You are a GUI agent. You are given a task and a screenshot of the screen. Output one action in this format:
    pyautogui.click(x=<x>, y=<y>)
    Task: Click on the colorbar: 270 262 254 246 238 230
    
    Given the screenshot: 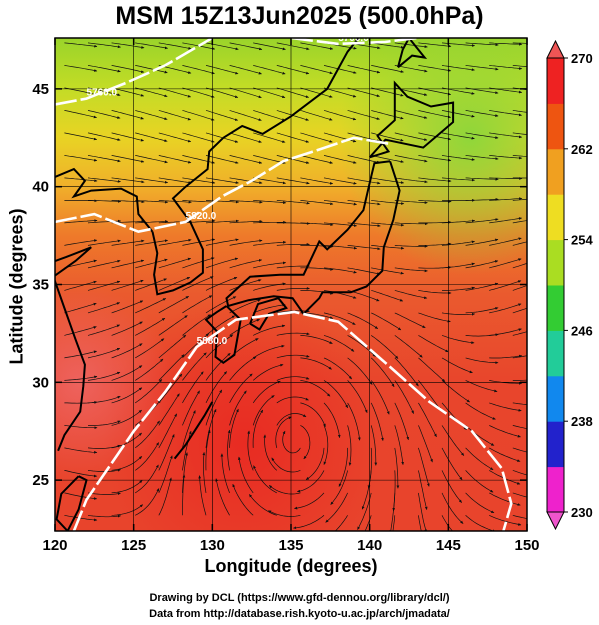 What is the action you would take?
    pyautogui.click(x=569, y=285)
    